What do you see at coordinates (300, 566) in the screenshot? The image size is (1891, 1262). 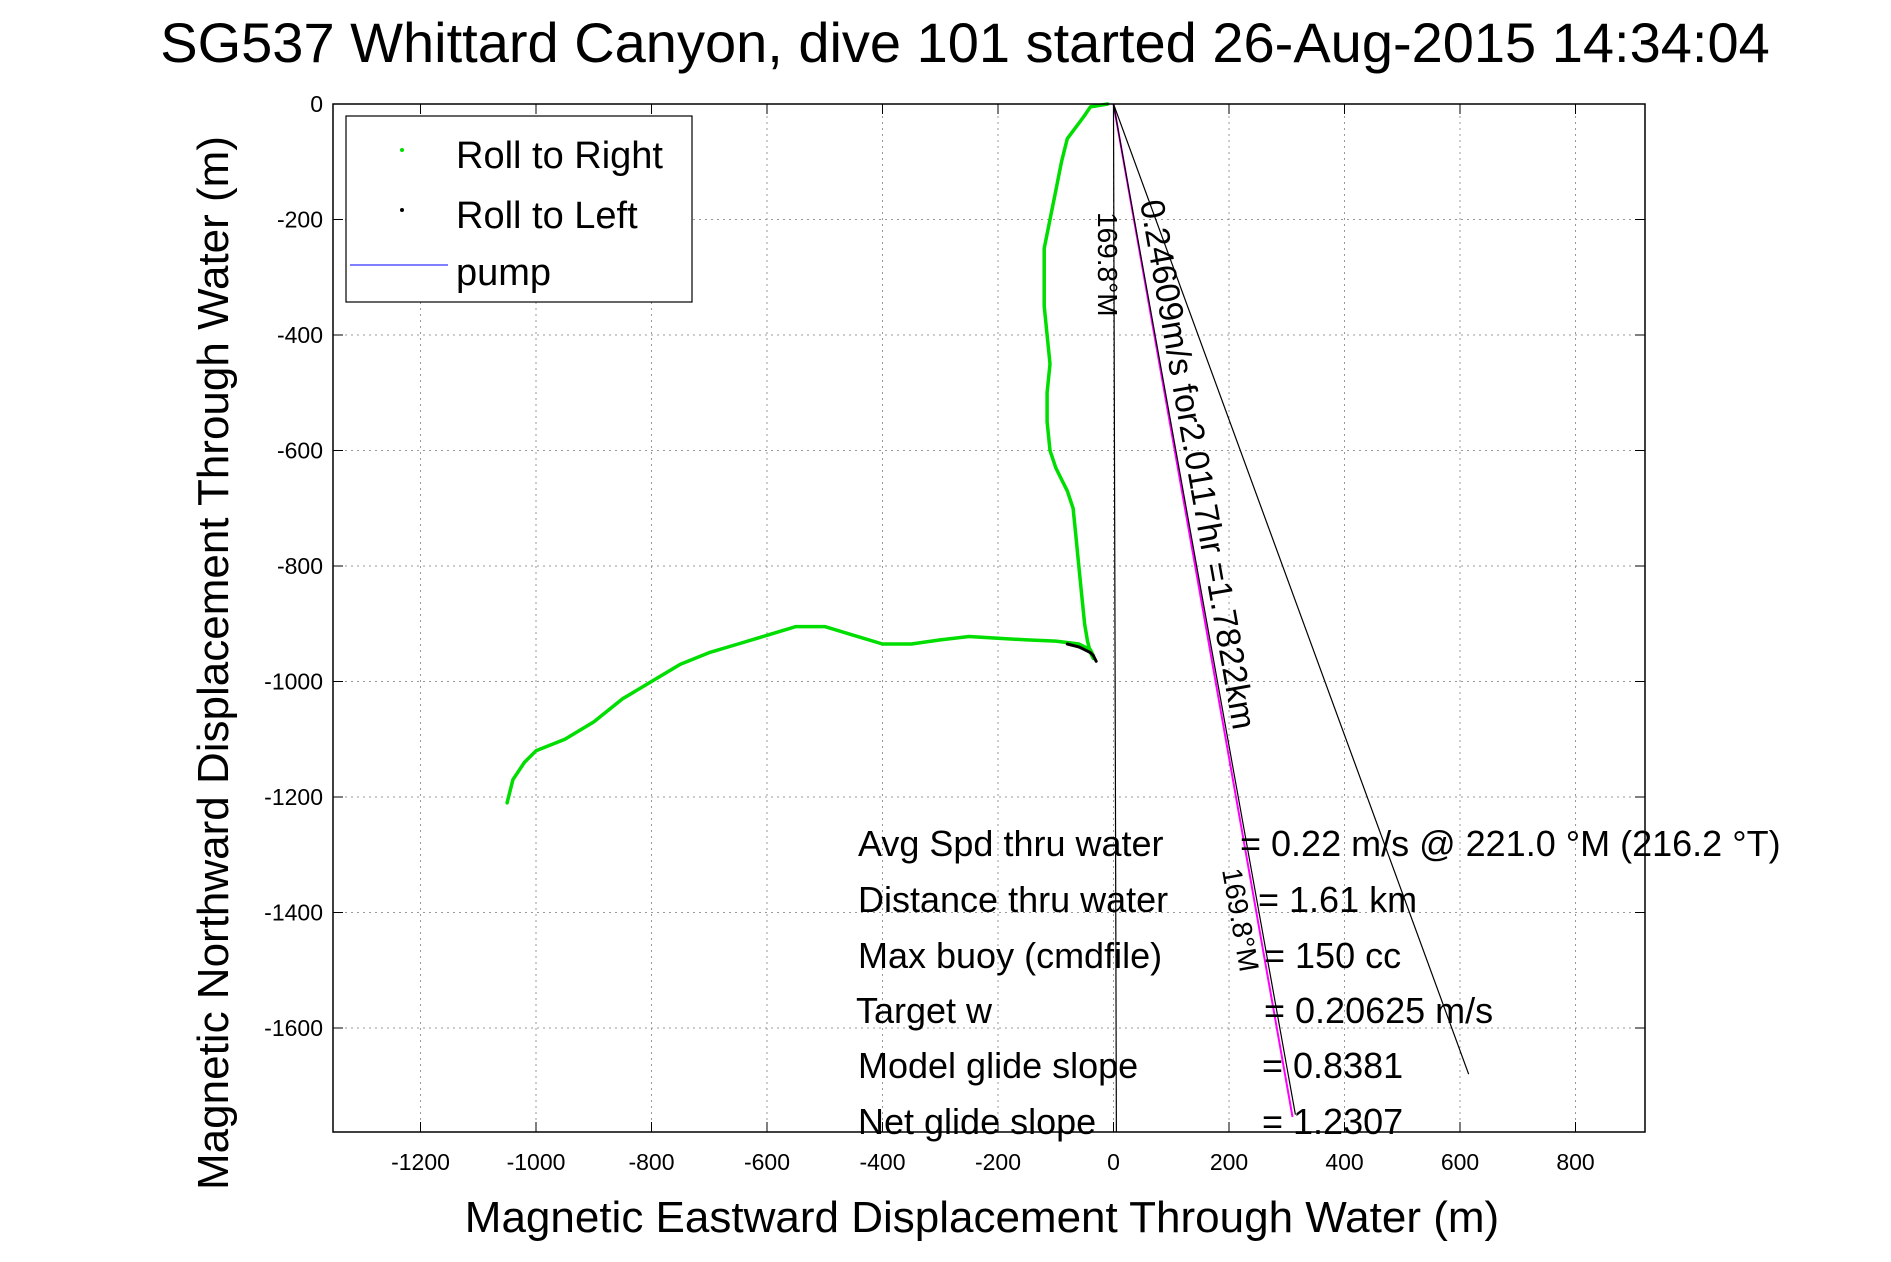 I see `y-tick-label: -800` at bounding box center [300, 566].